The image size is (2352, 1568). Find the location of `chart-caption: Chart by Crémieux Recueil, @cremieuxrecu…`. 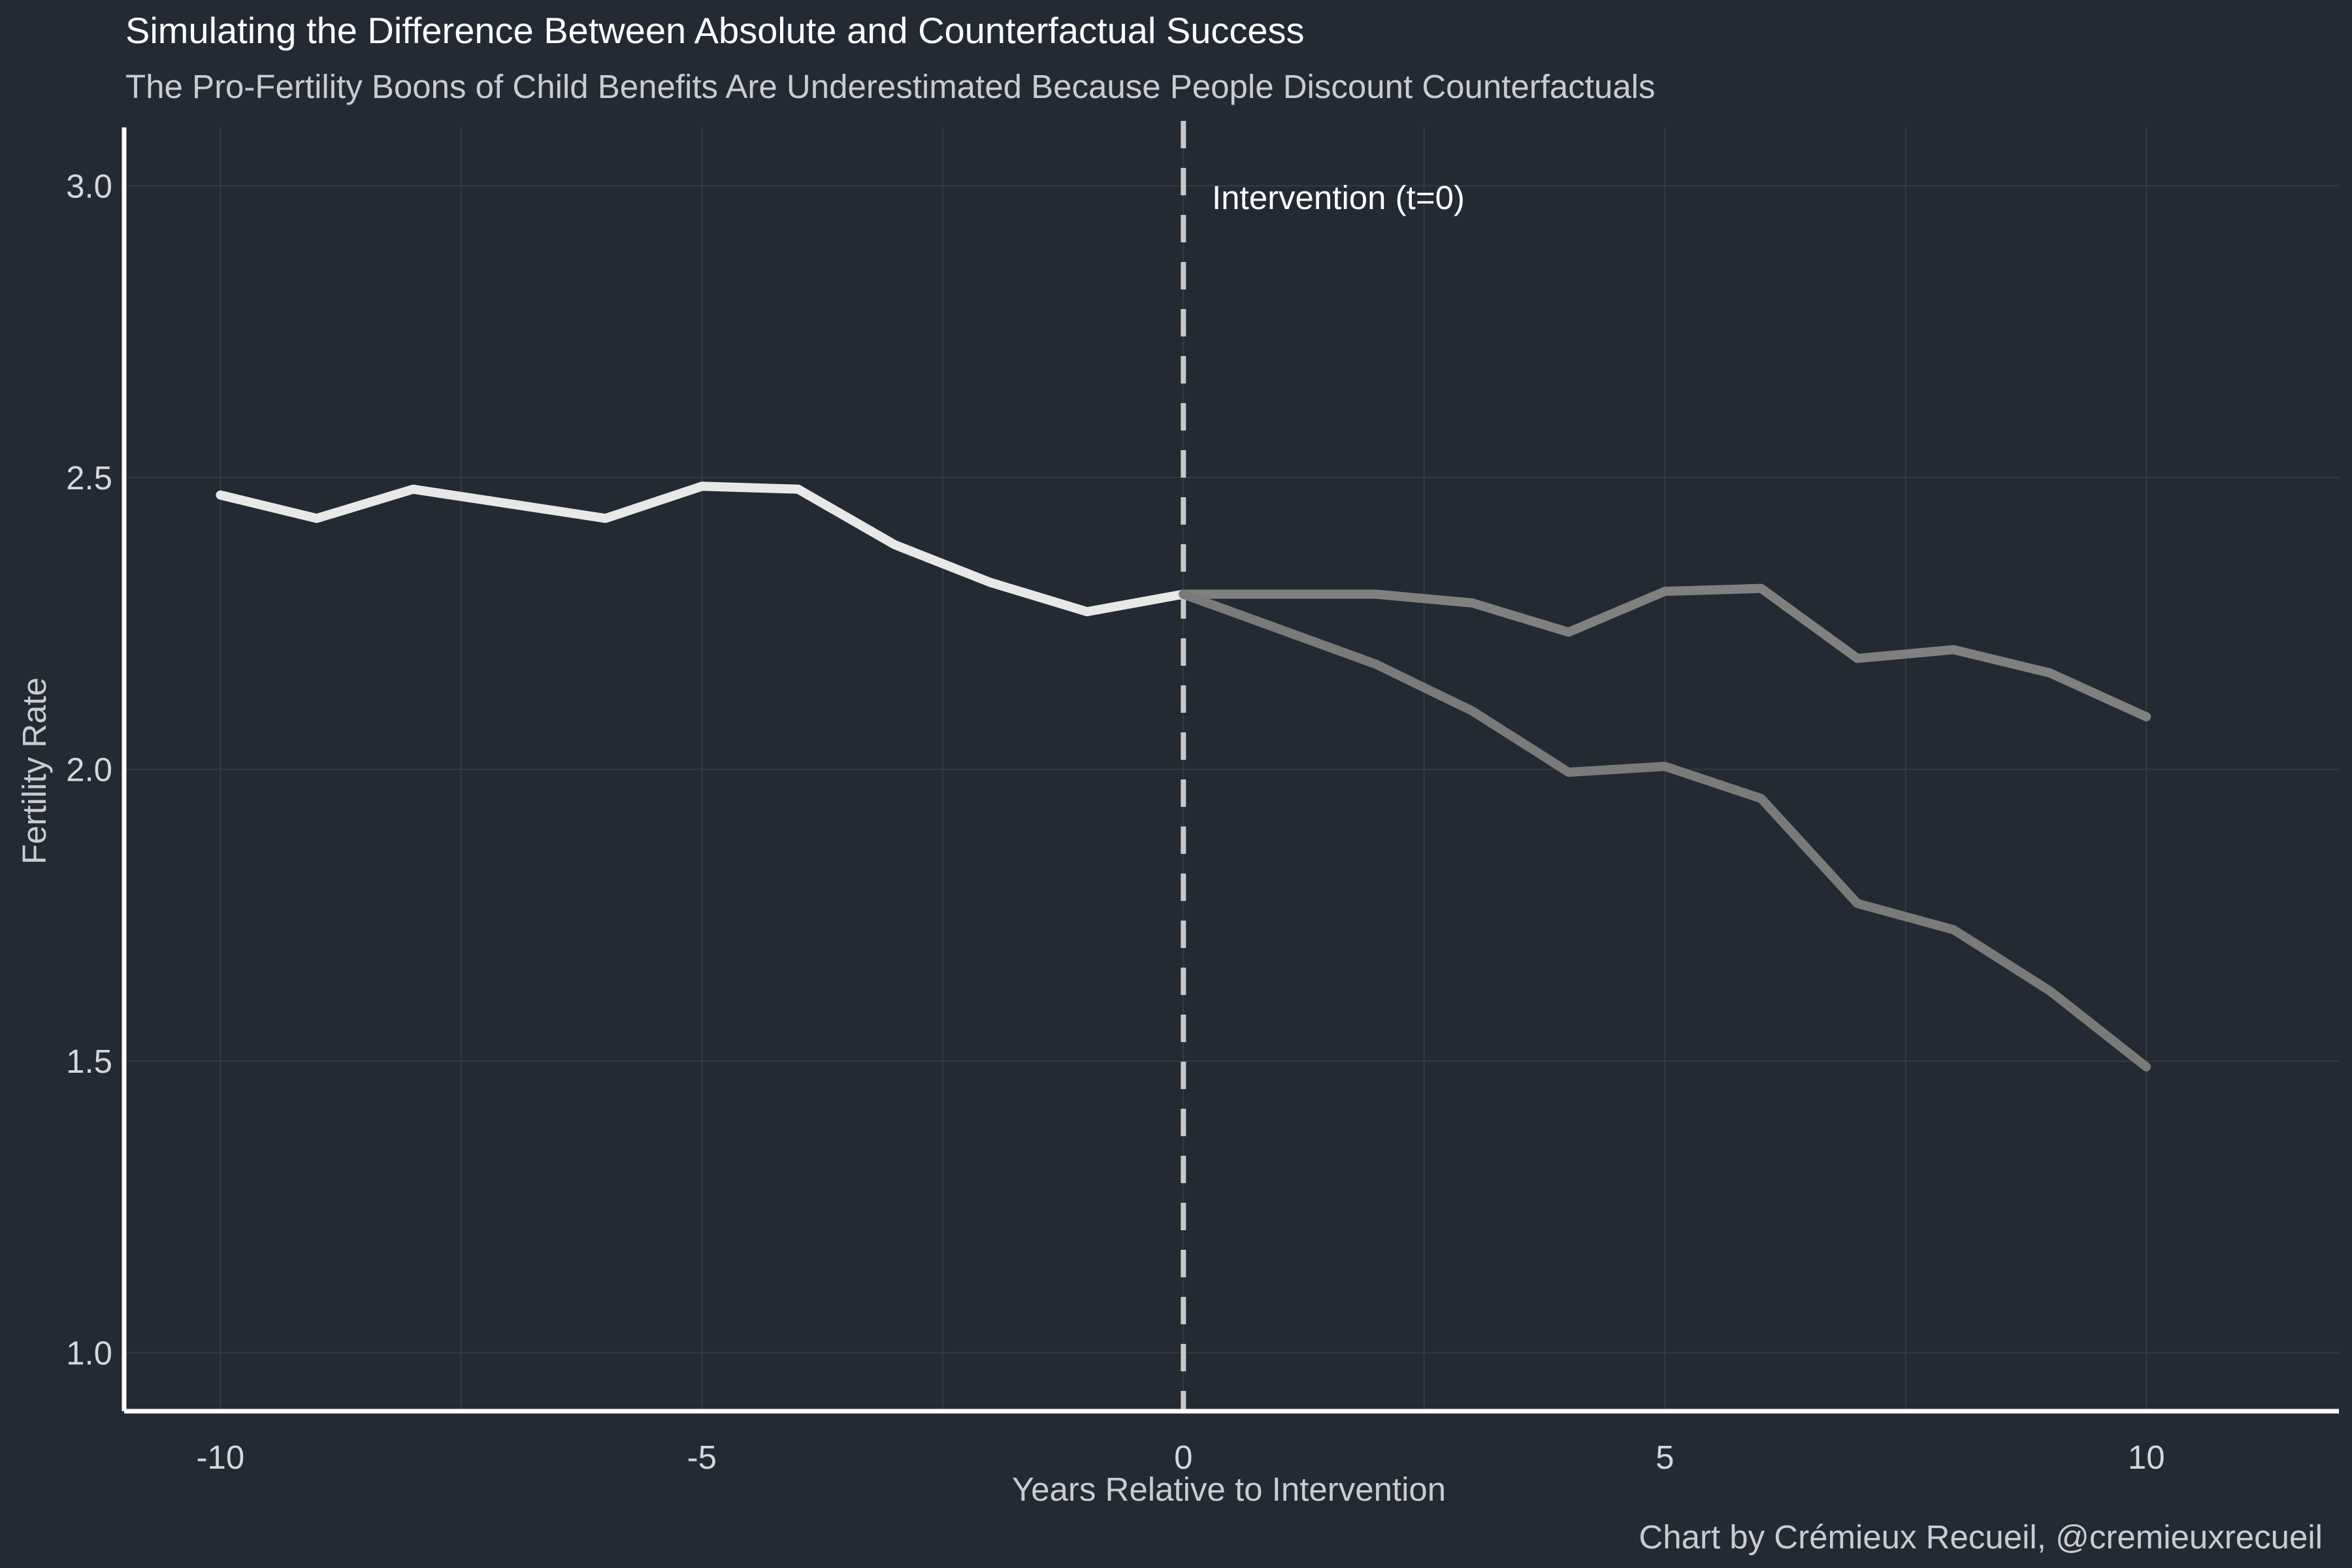

chart-caption: Chart by Crémieux Recueil, @cremieuxrecu… is located at coordinates (1981, 1537).